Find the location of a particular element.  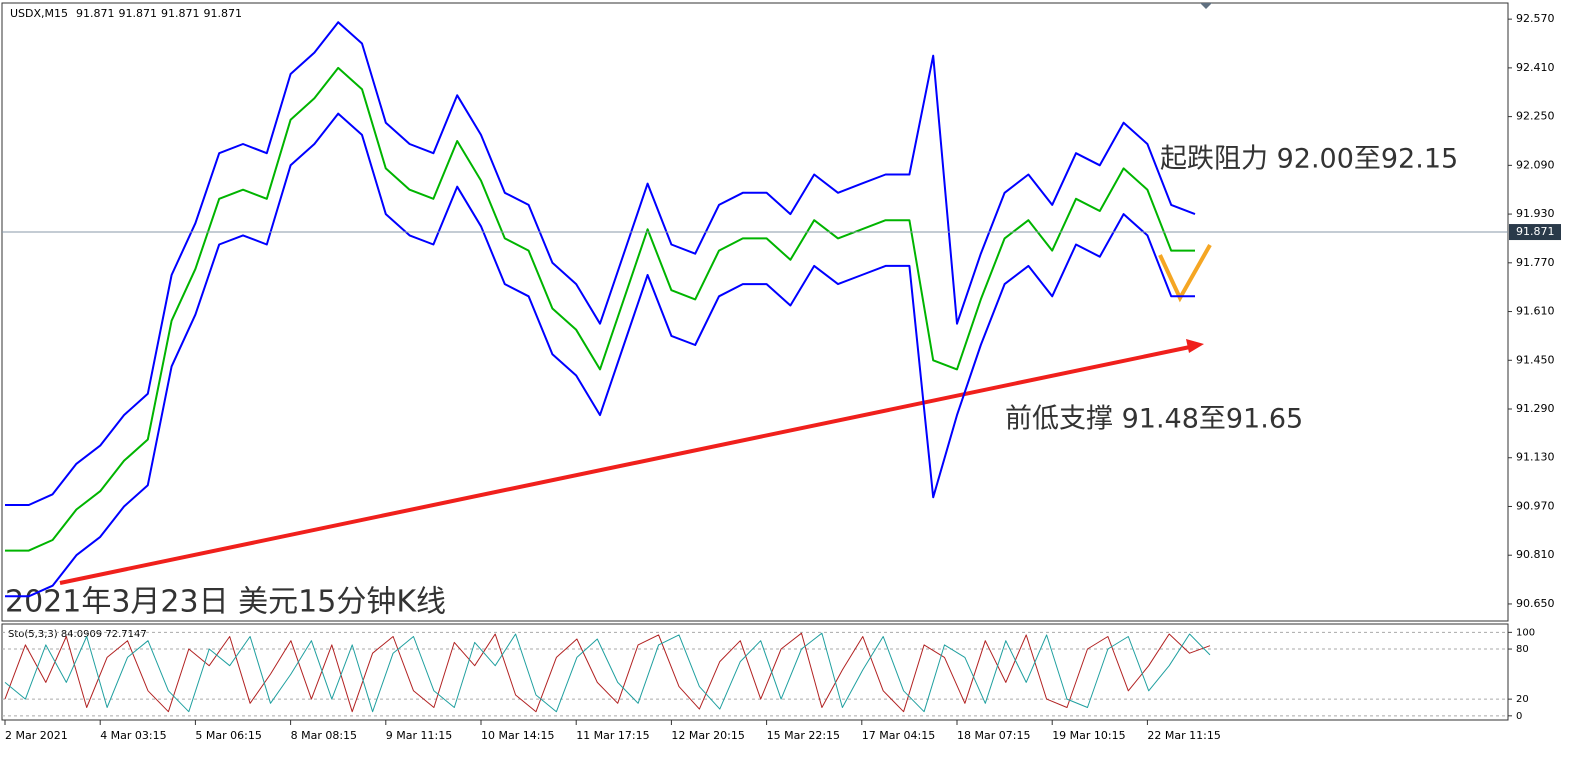

last-price-box is located at coordinates (1535, 232).